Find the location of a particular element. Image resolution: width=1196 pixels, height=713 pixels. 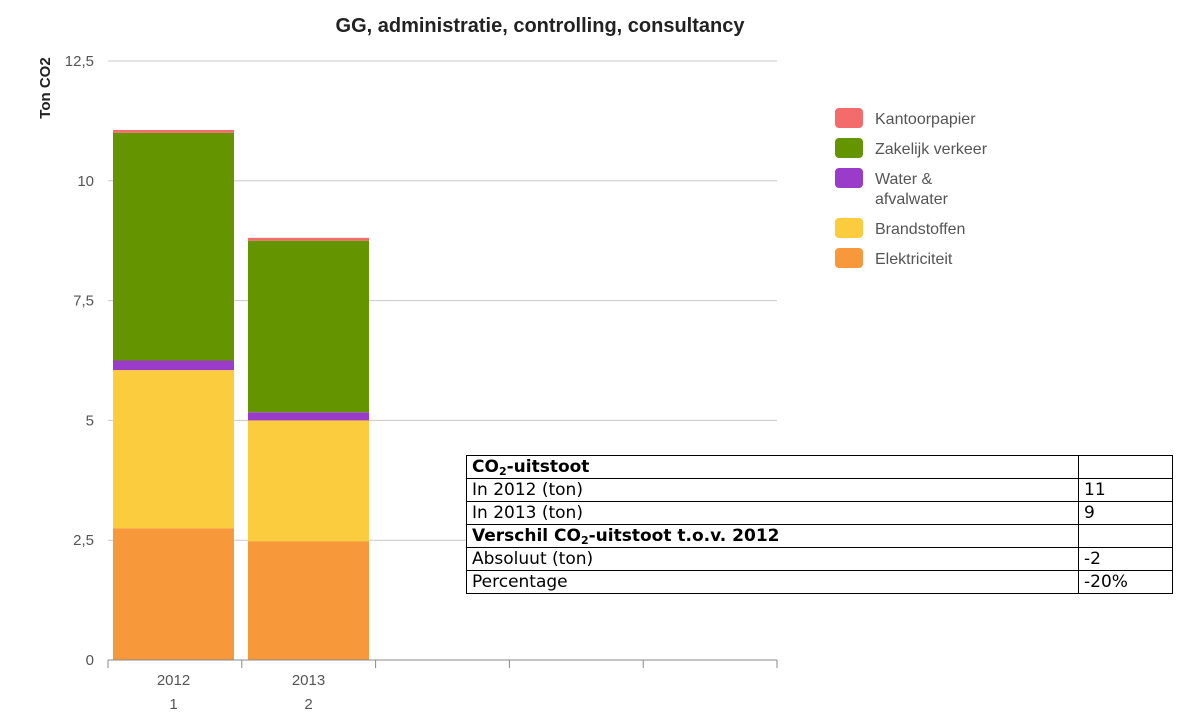

table-section-row: Verschil CO2-uitstoot t.o.v. 2012 is located at coordinates (819, 536).